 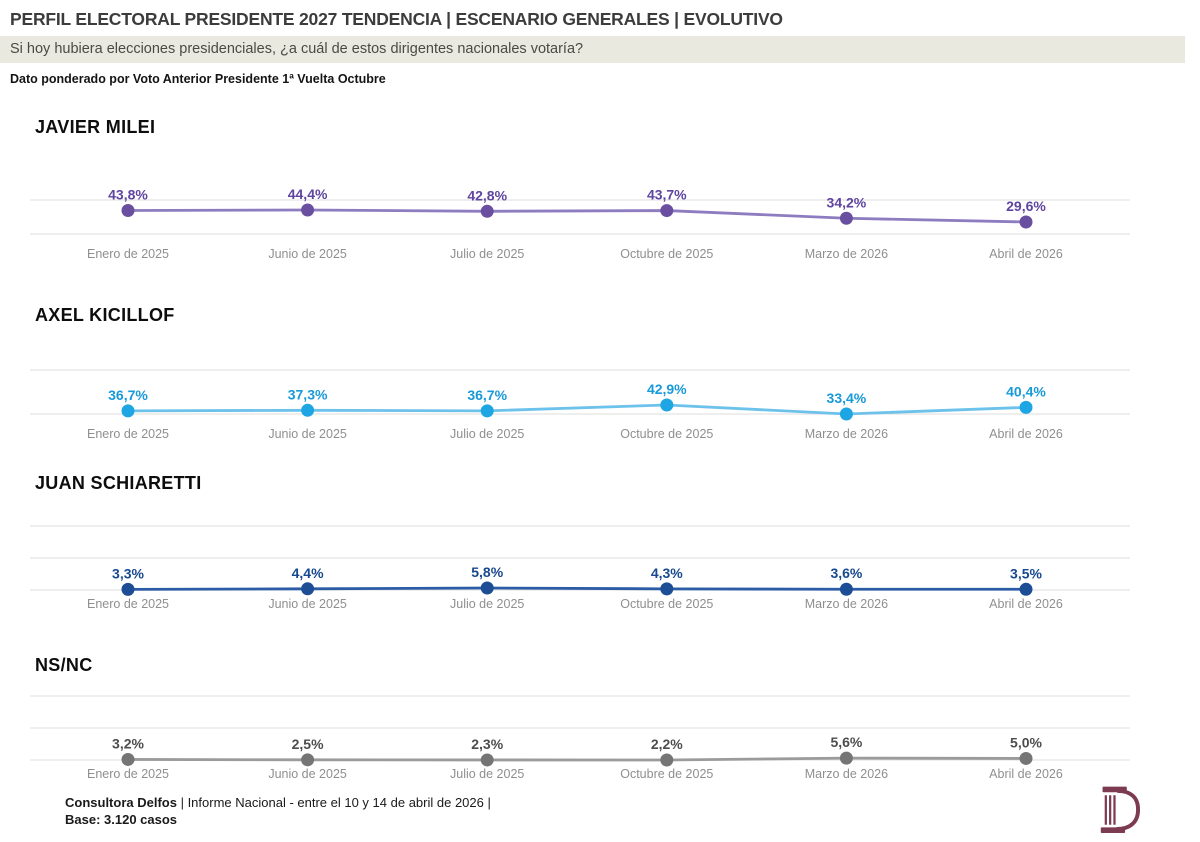 I want to click on value-label: 37,3%, so click(x=308, y=394).